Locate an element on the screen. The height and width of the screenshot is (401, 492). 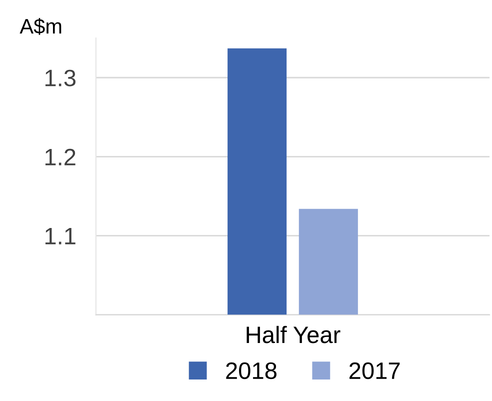
y-axis-title: A$m is located at coordinates (41, 26).